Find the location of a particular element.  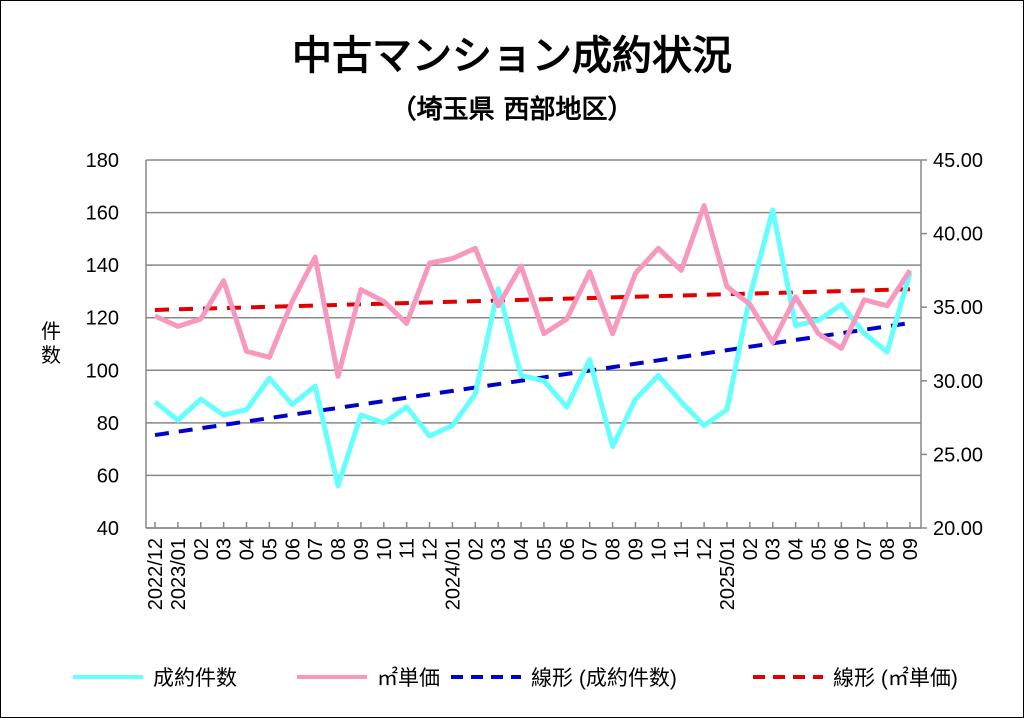

x-tick-label: 2023/01 is located at coordinates (179, 574).